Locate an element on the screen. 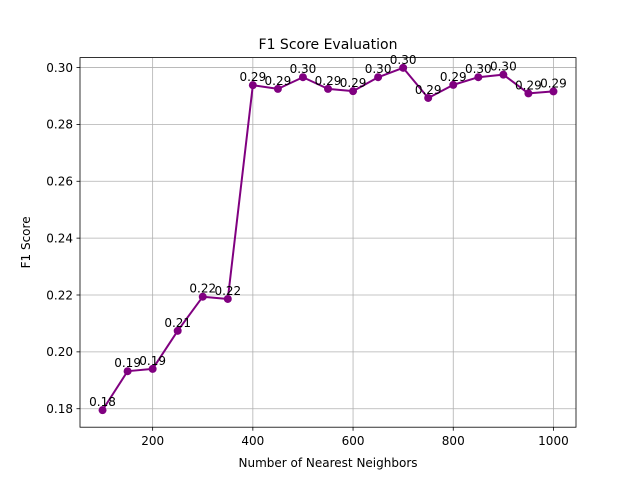 This screenshot has height=484, width=640. x-tick-label: 200 is located at coordinates (152, 441).